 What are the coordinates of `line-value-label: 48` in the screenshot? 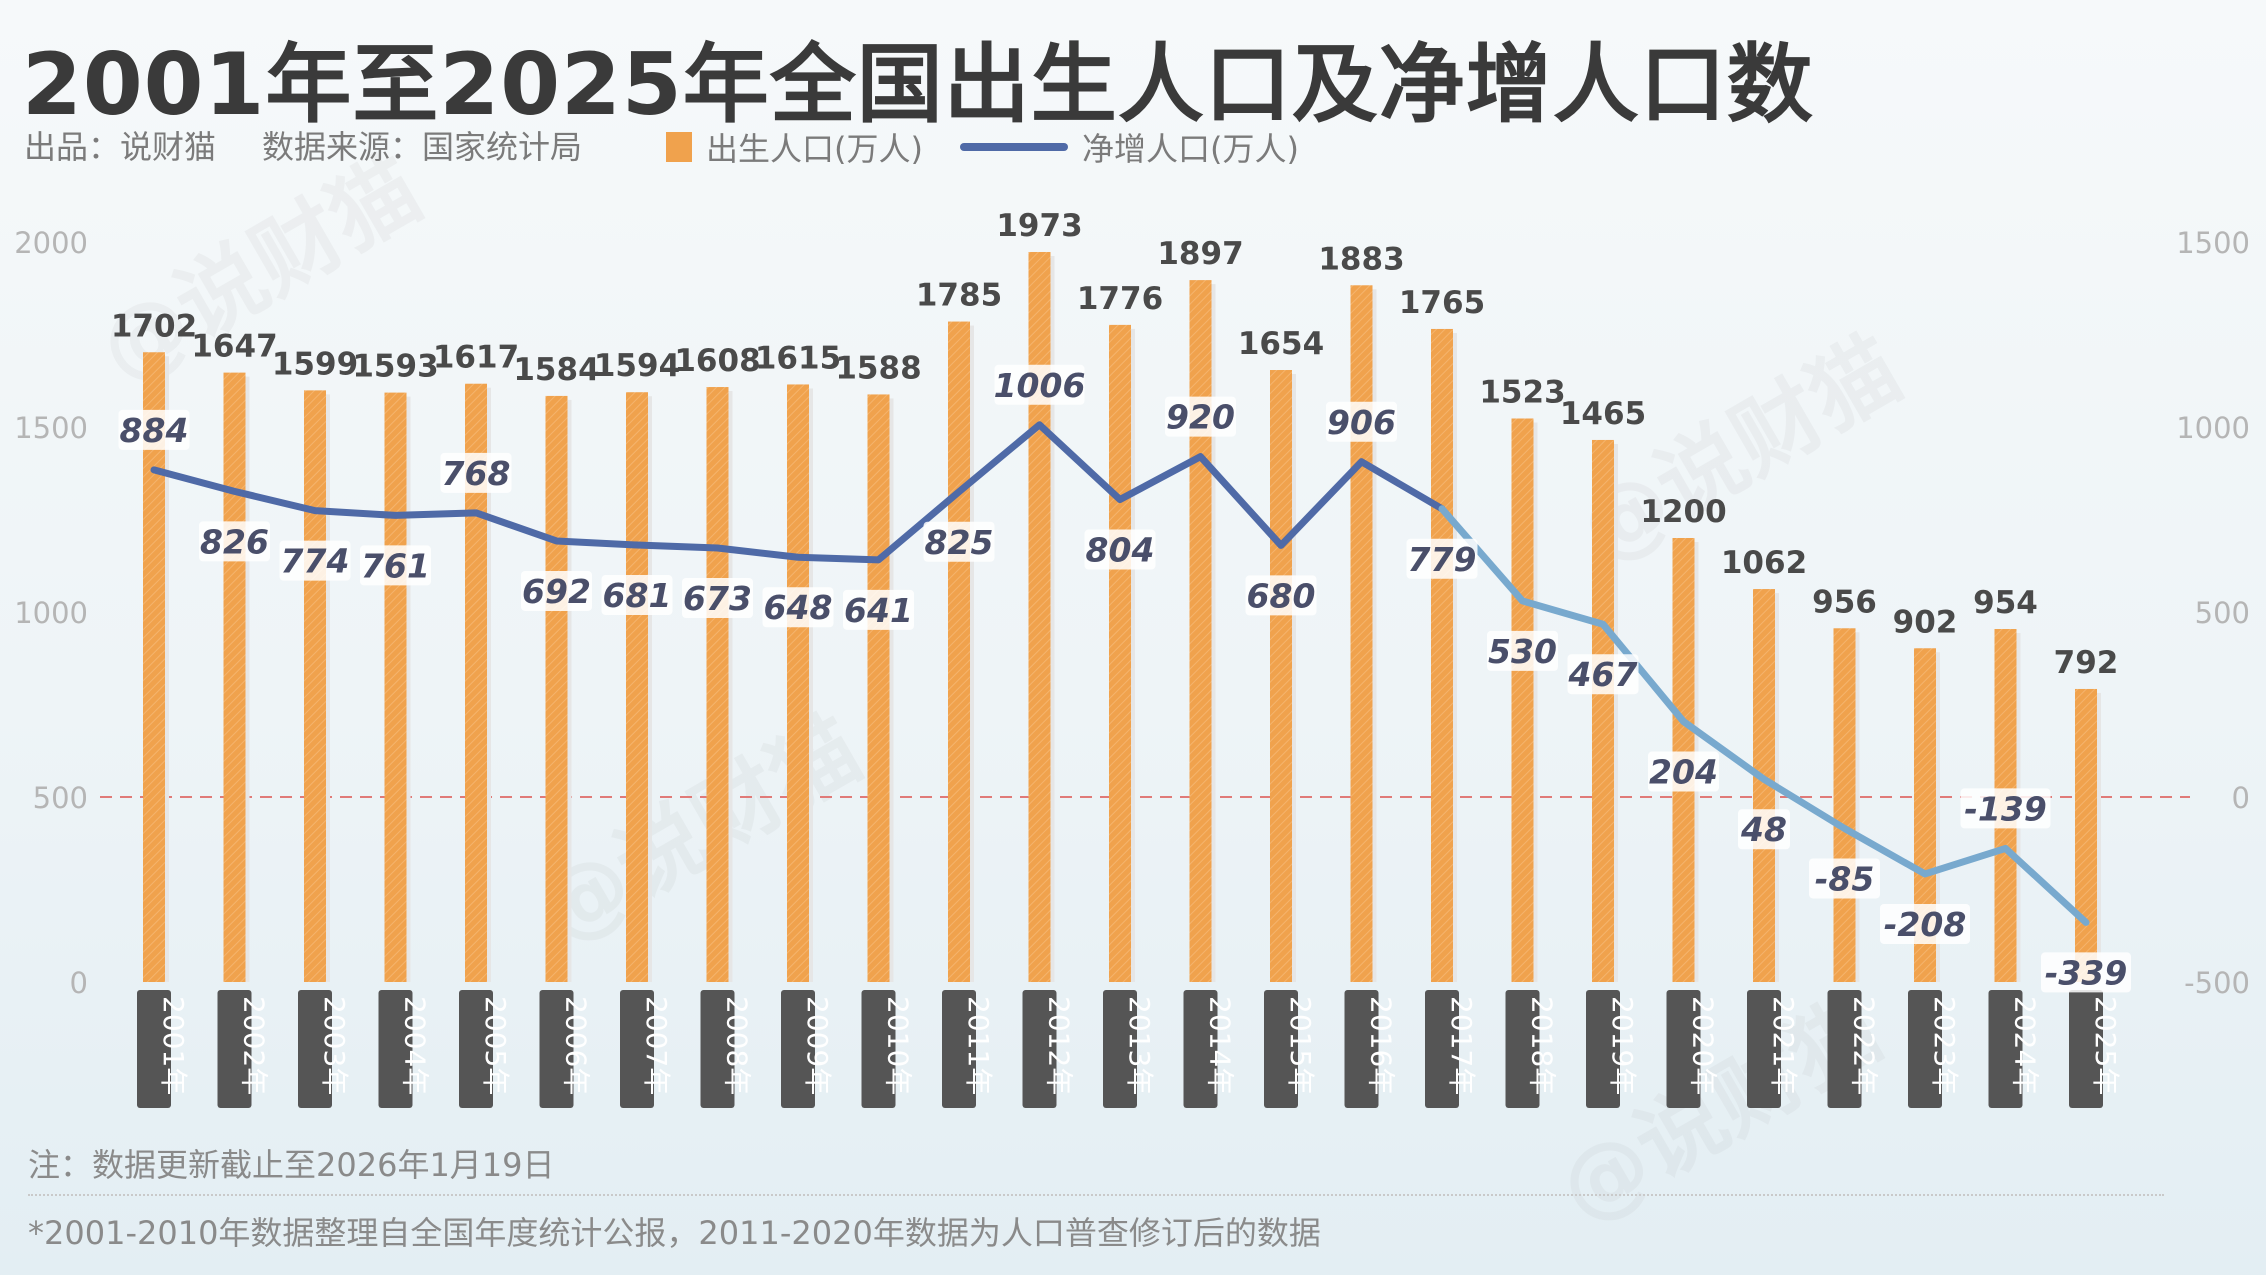 It's located at (1763, 829).